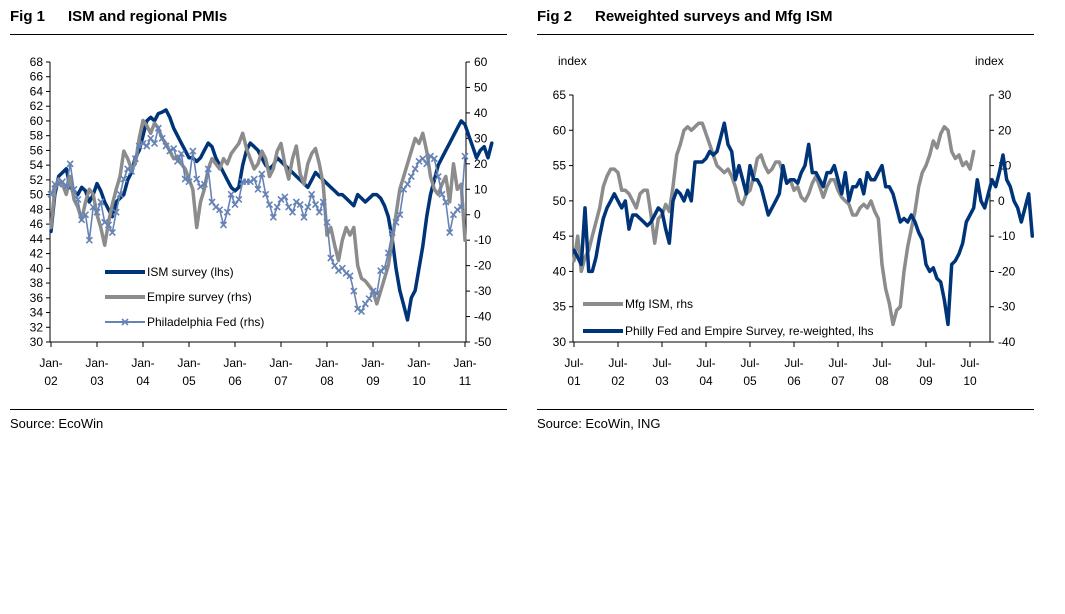 The width and height of the screenshot is (1065, 614). What do you see at coordinates (37, 313) in the screenshot?
I see `left-tick-label: 34` at bounding box center [37, 313].